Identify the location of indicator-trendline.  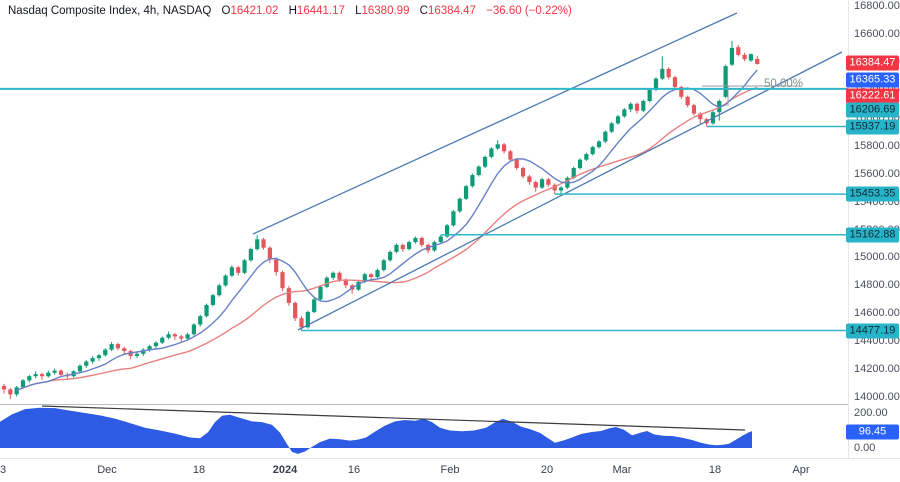
(393, 418).